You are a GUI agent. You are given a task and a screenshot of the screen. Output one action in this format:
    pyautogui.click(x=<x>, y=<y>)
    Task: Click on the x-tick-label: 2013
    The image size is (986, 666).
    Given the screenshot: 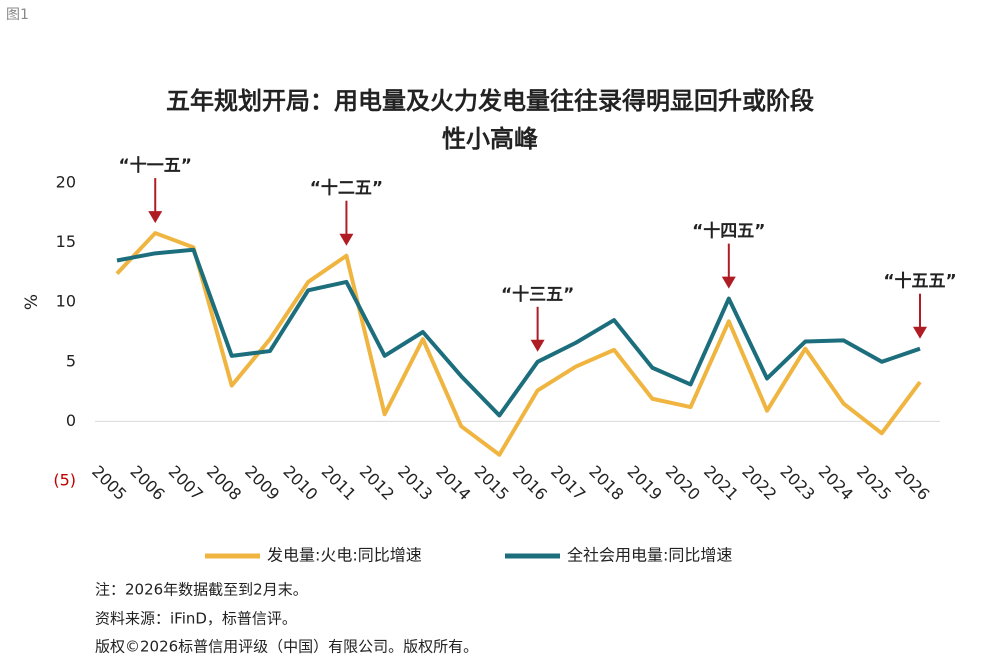 What is the action you would take?
    pyautogui.click(x=415, y=483)
    